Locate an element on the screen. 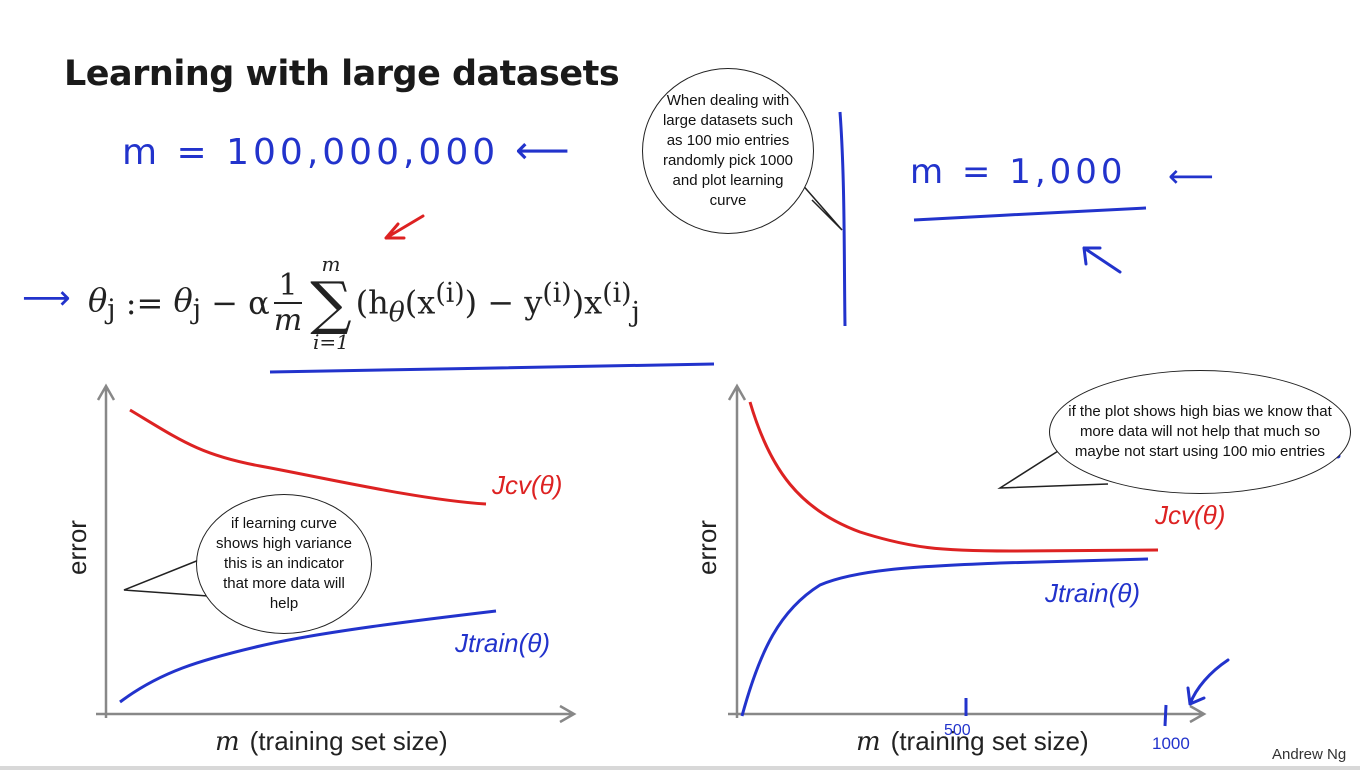 This screenshot has width=1360, height=770. left-x-axis is located at coordinates (336, 714).